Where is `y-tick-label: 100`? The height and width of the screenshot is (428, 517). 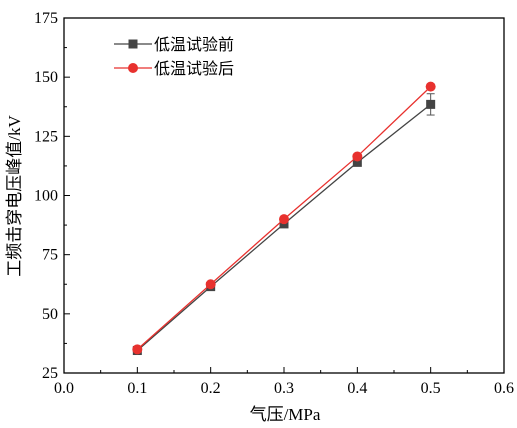
y-tick-label: 100 is located at coordinates (46, 196).